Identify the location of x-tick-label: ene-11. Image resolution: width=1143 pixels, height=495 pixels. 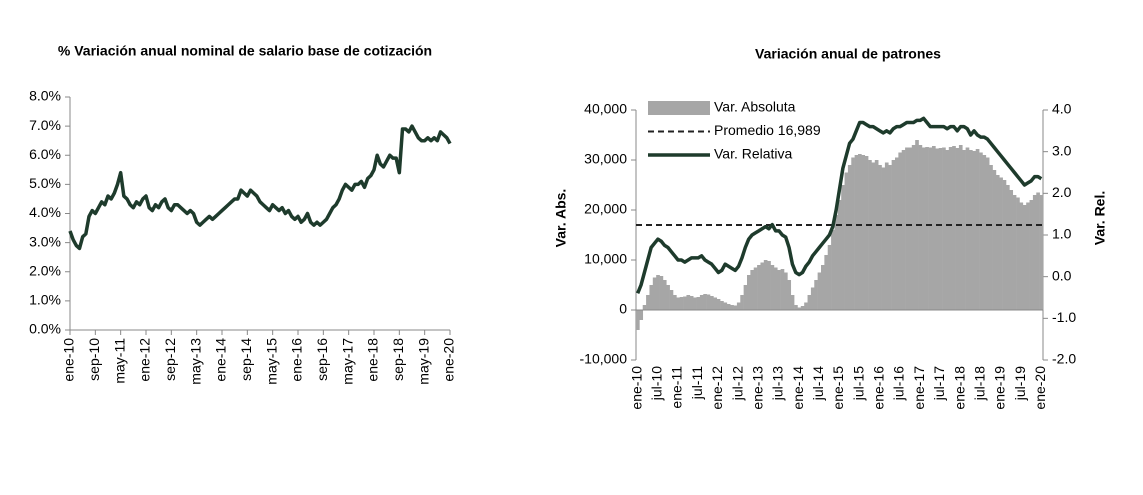
(677, 387).